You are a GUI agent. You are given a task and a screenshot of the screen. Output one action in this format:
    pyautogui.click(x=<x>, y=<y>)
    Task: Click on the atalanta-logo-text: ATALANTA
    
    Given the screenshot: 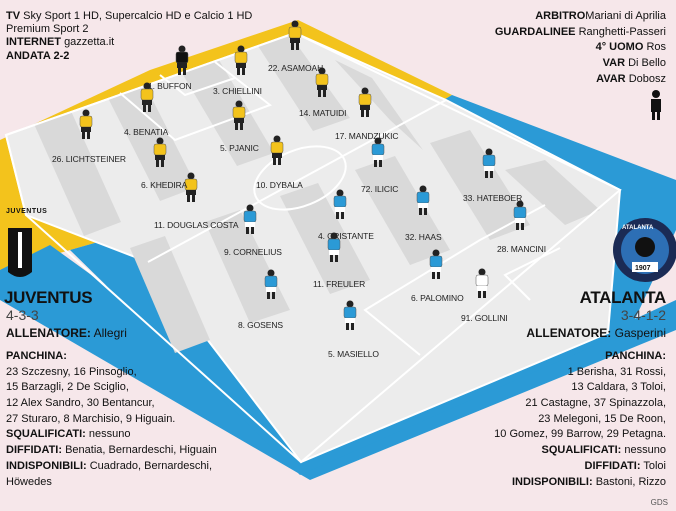 What is the action you would take?
    pyautogui.click(x=638, y=228)
    